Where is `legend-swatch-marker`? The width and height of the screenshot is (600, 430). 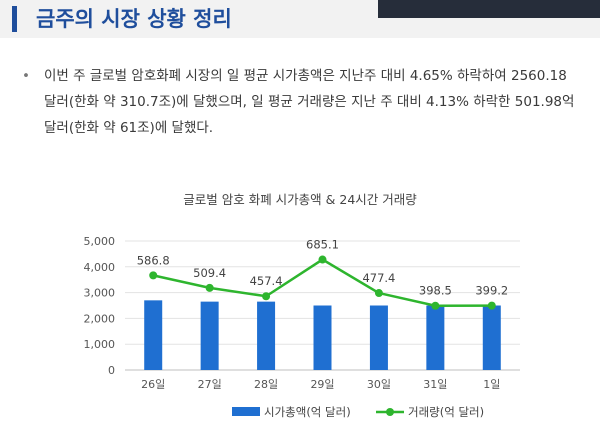 legend-swatch-marker is located at coordinates (390, 412).